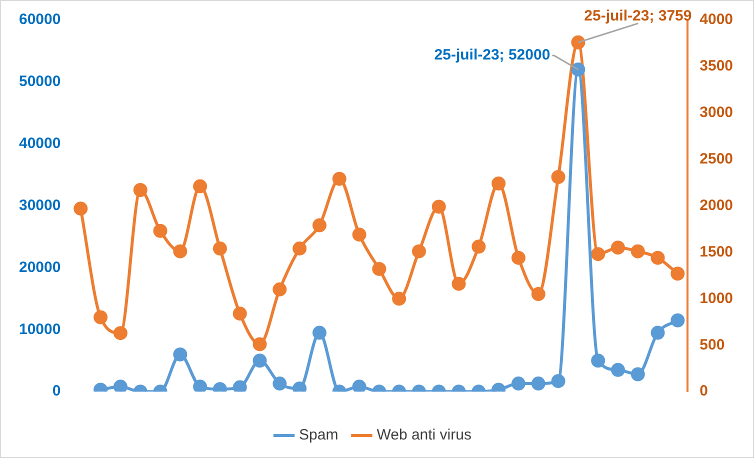 The image size is (754, 458). Describe the element at coordinates (717, 205) in the screenshot. I see `y2-tick-label: 2000` at that location.